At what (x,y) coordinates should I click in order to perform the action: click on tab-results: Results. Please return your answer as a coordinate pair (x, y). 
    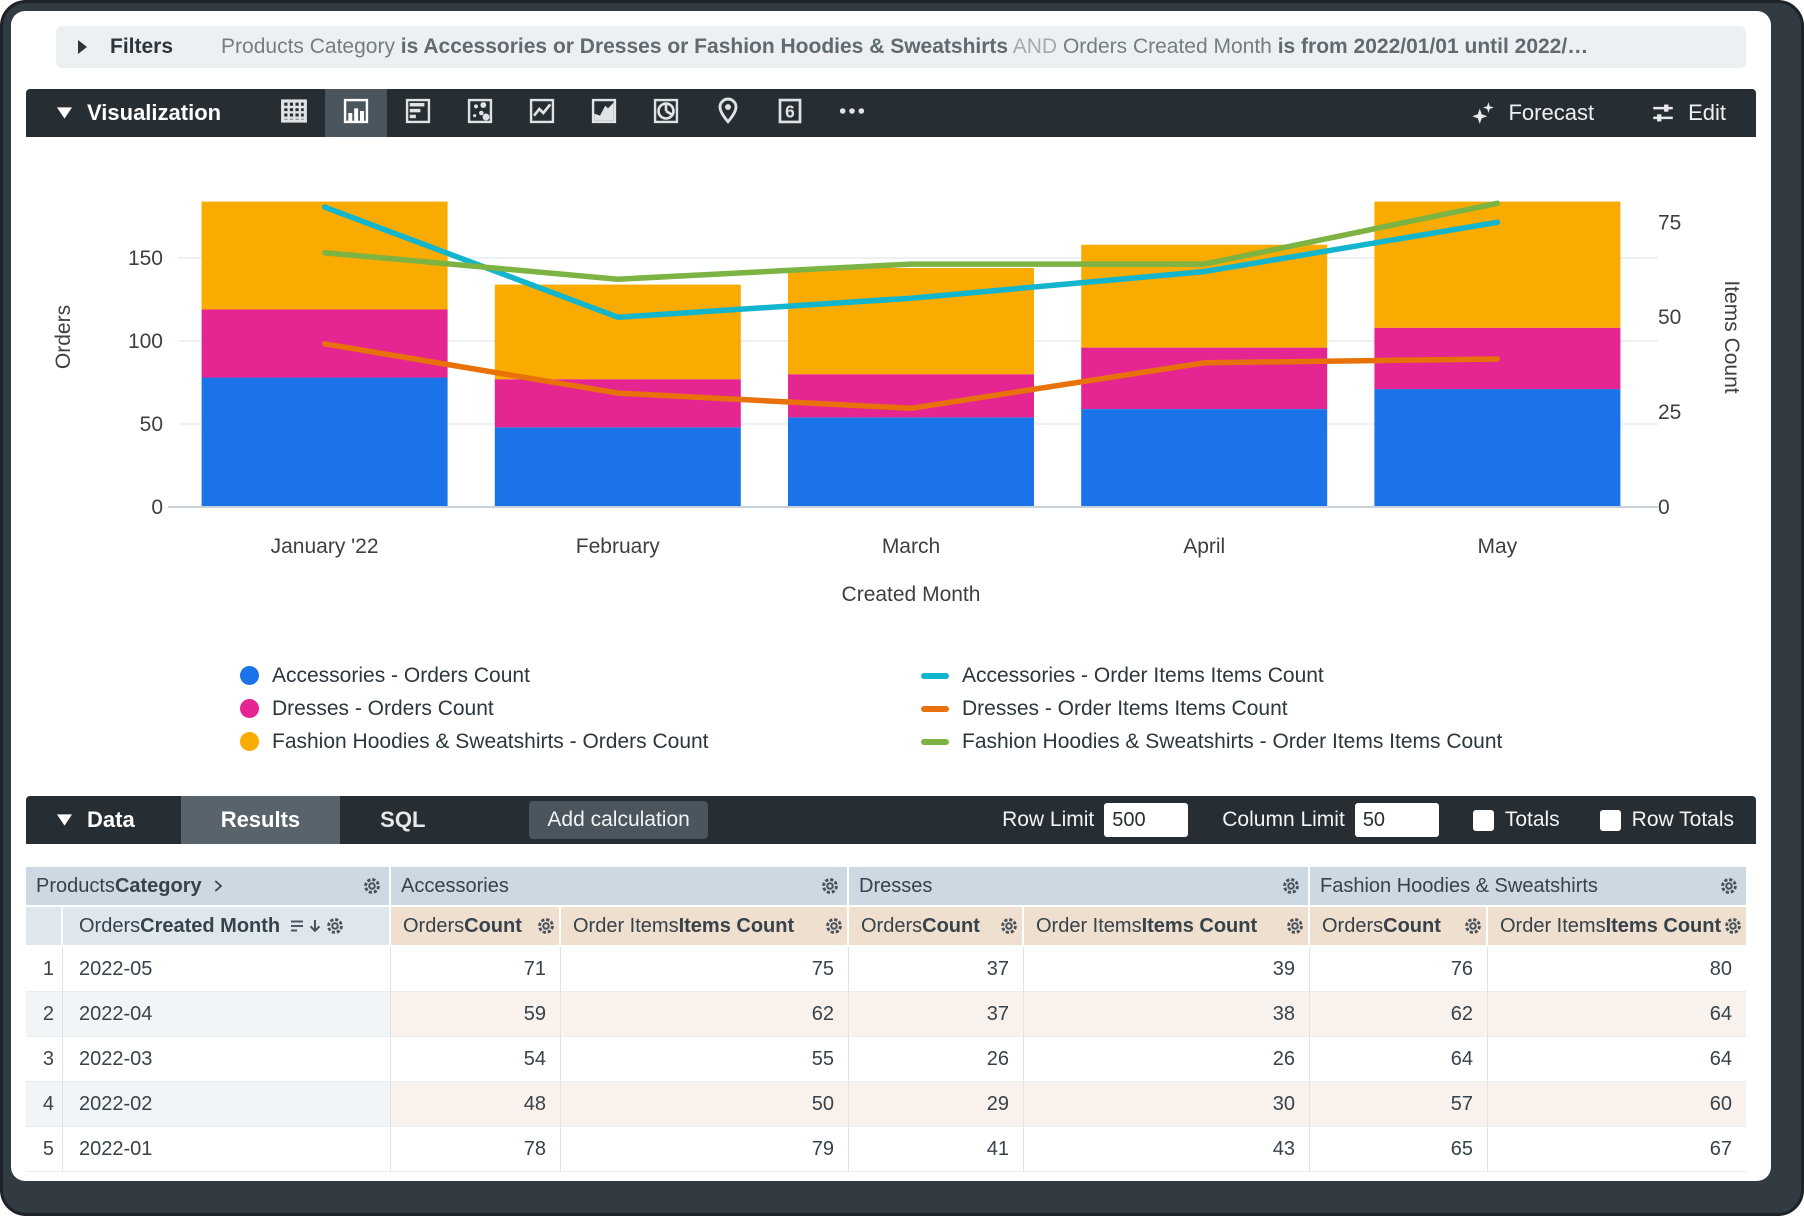
    Looking at the image, I should click on (260, 820).